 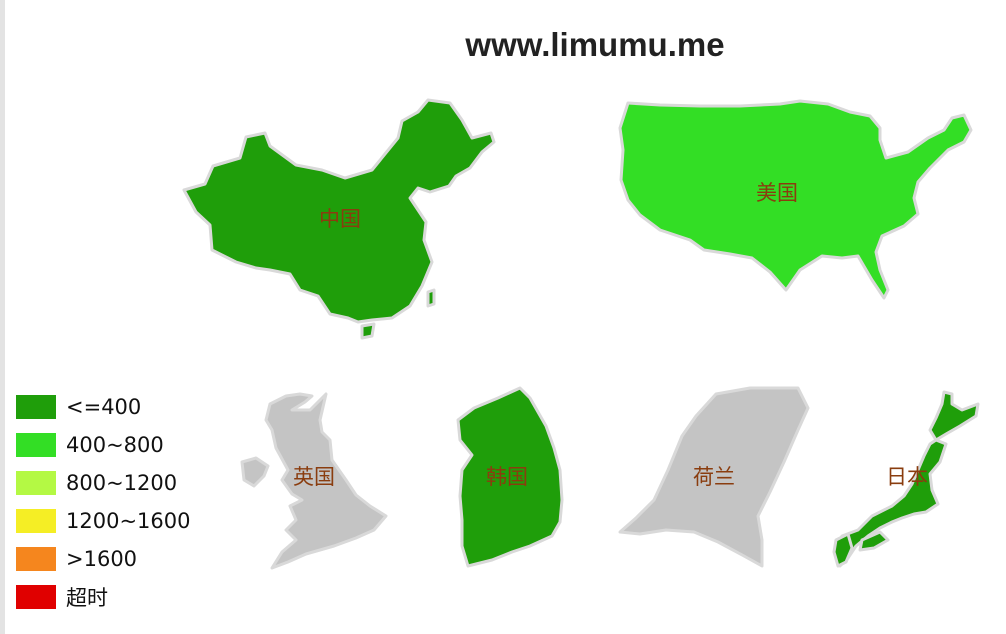 I want to click on legend-item: <=400, so click(x=103, y=407).